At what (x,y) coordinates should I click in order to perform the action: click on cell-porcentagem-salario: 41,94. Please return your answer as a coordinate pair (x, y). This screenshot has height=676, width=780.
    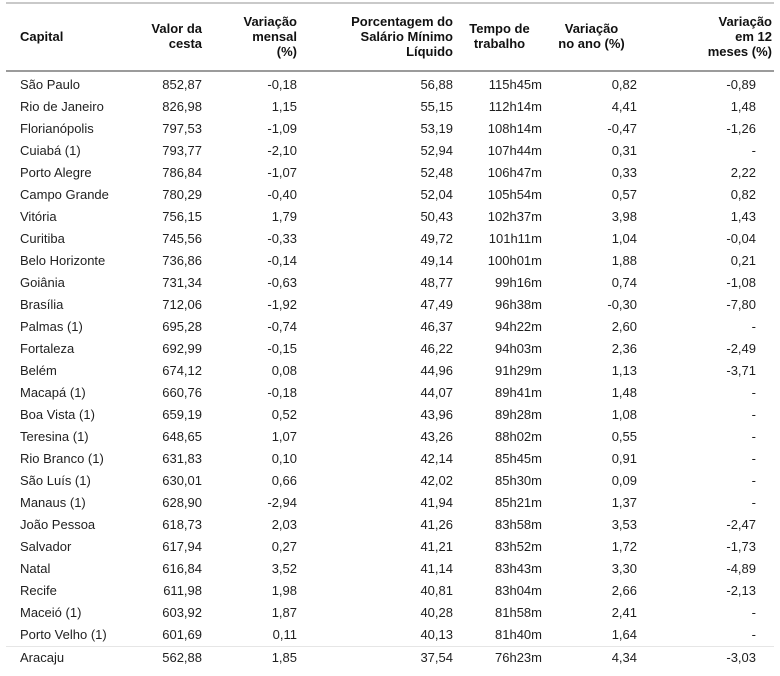
    Looking at the image, I should click on (436, 502).